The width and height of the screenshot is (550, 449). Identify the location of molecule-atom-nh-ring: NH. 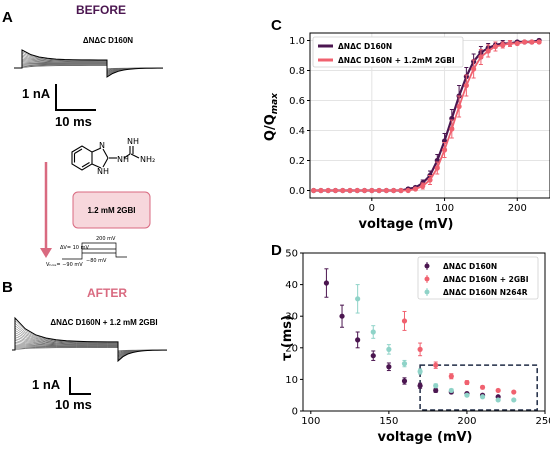
(103, 171).